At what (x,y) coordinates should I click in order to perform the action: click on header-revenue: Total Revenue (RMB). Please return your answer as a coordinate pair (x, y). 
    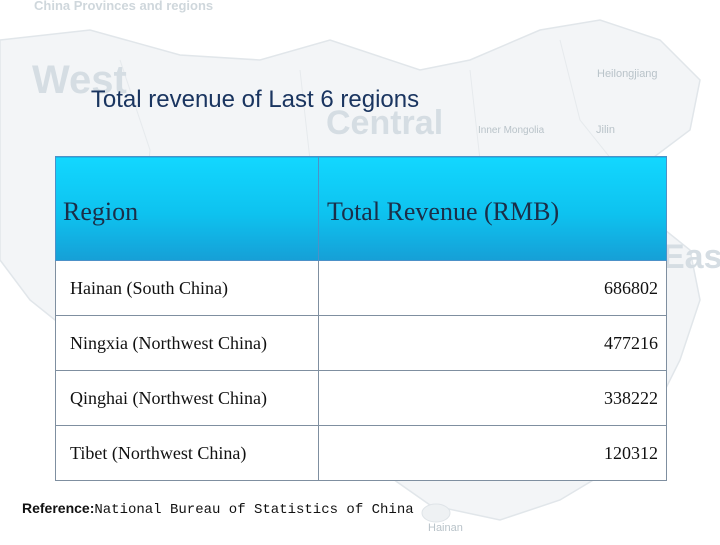
    Looking at the image, I should click on (492, 208).